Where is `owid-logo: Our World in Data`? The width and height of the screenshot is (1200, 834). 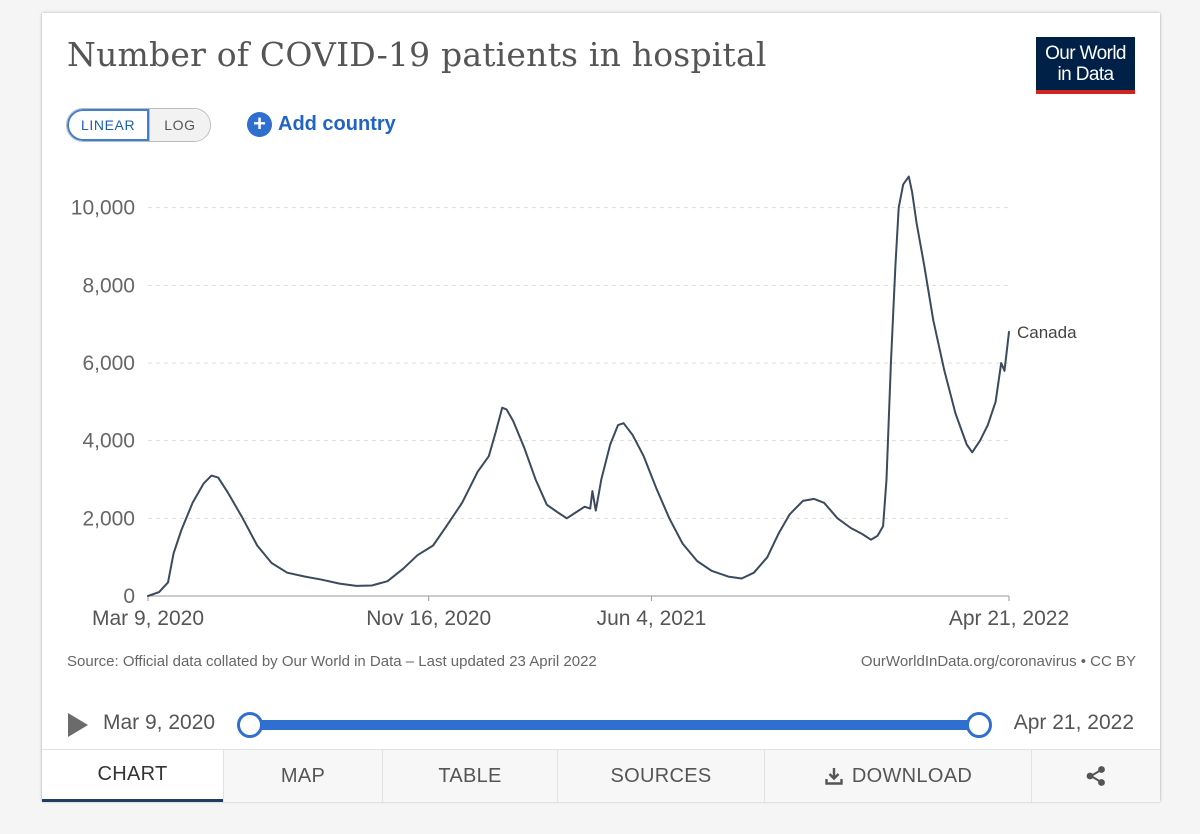 owid-logo: Our World in Data is located at coordinates (1085, 65).